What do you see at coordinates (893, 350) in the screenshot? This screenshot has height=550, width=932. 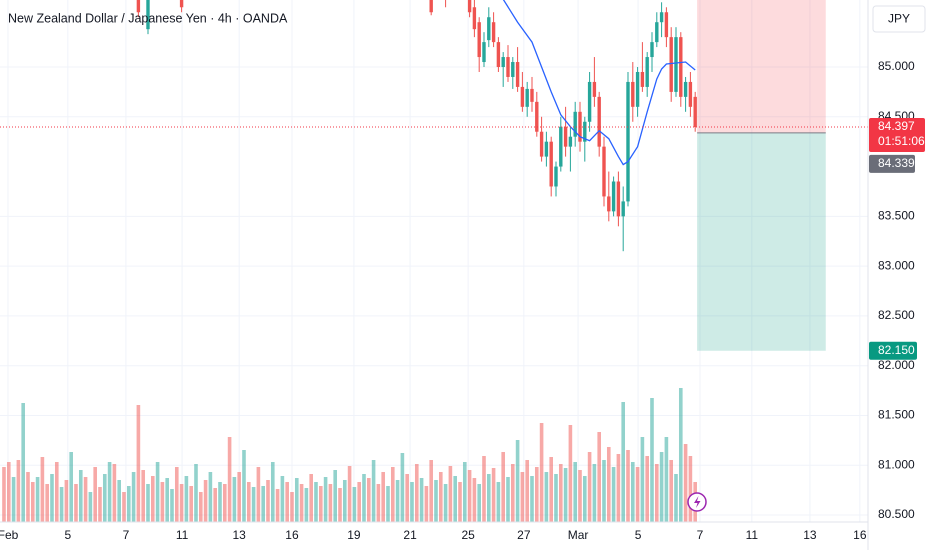 I see `target-badge` at bounding box center [893, 350].